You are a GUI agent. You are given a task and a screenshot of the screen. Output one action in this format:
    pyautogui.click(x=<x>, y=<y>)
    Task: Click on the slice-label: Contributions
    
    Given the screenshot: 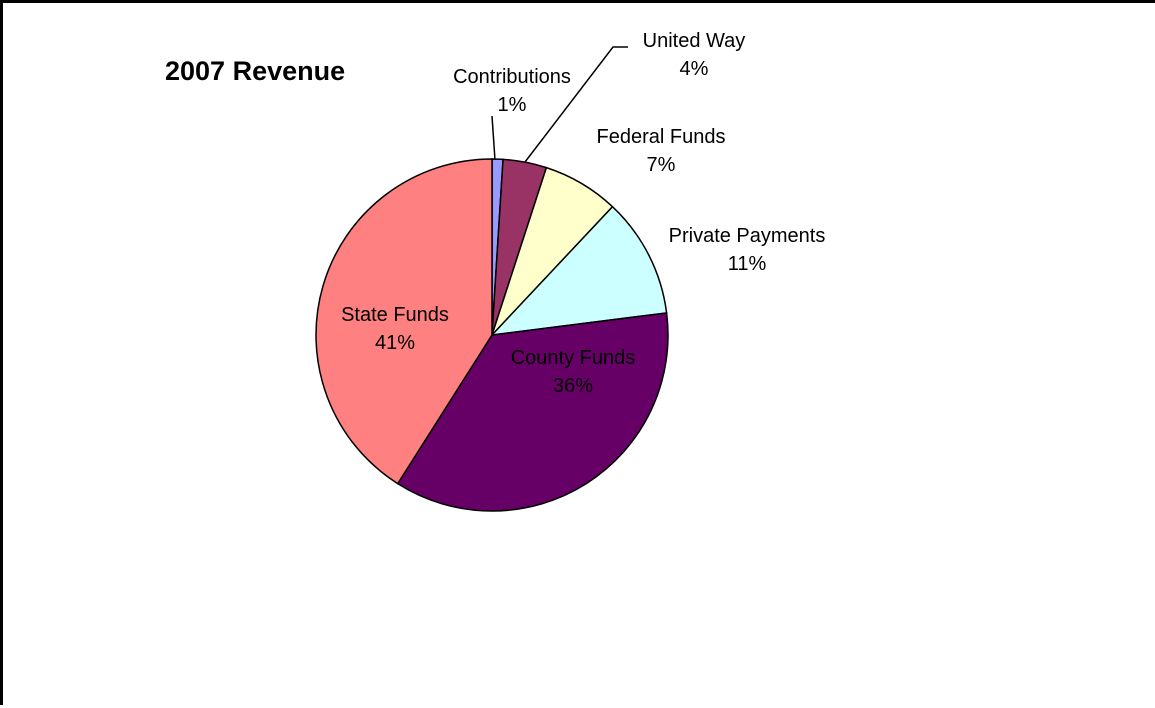 What is the action you would take?
    pyautogui.click(x=512, y=77)
    